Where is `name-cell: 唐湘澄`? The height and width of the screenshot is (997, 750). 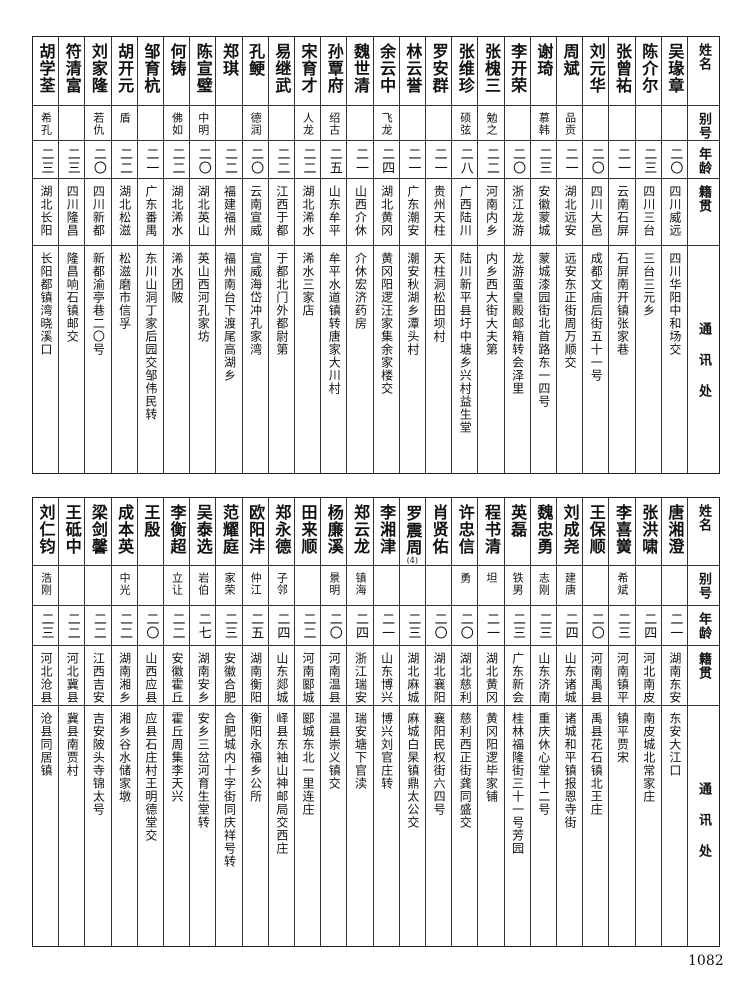
name-cell: 唐湘澄 is located at coordinates (674, 532).